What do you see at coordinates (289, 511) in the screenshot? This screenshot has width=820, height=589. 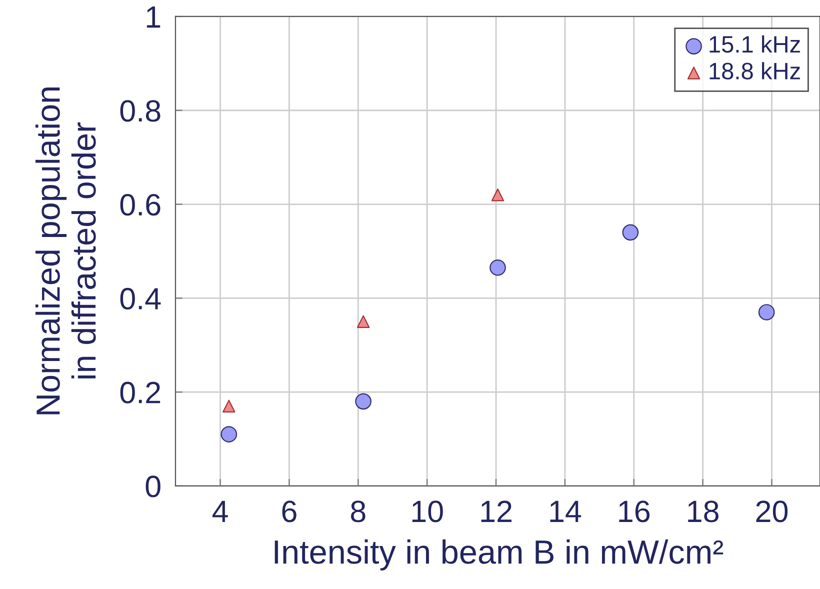 I see `x-tick-label: 6` at bounding box center [289, 511].